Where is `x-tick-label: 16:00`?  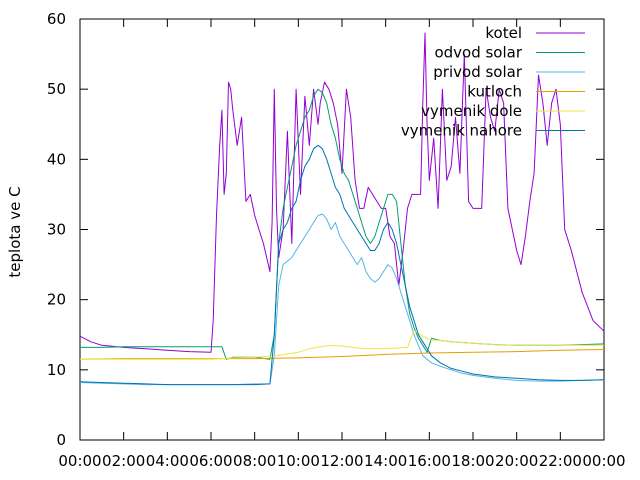 x-tick-label: 16:00 is located at coordinates (429, 461).